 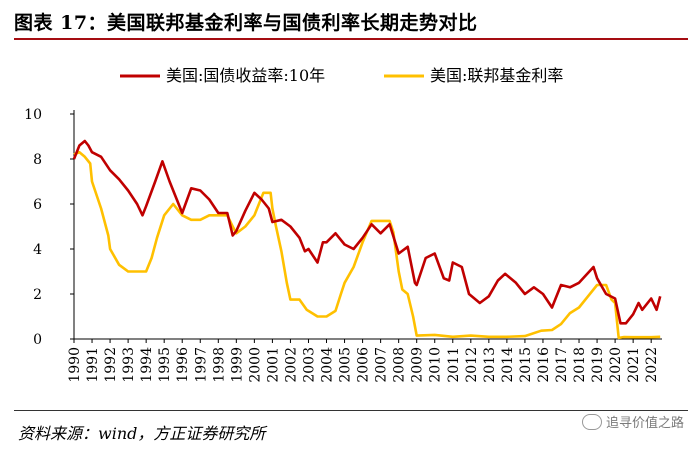 I want to click on x-tick-label: 2022, so click(x=652, y=365).